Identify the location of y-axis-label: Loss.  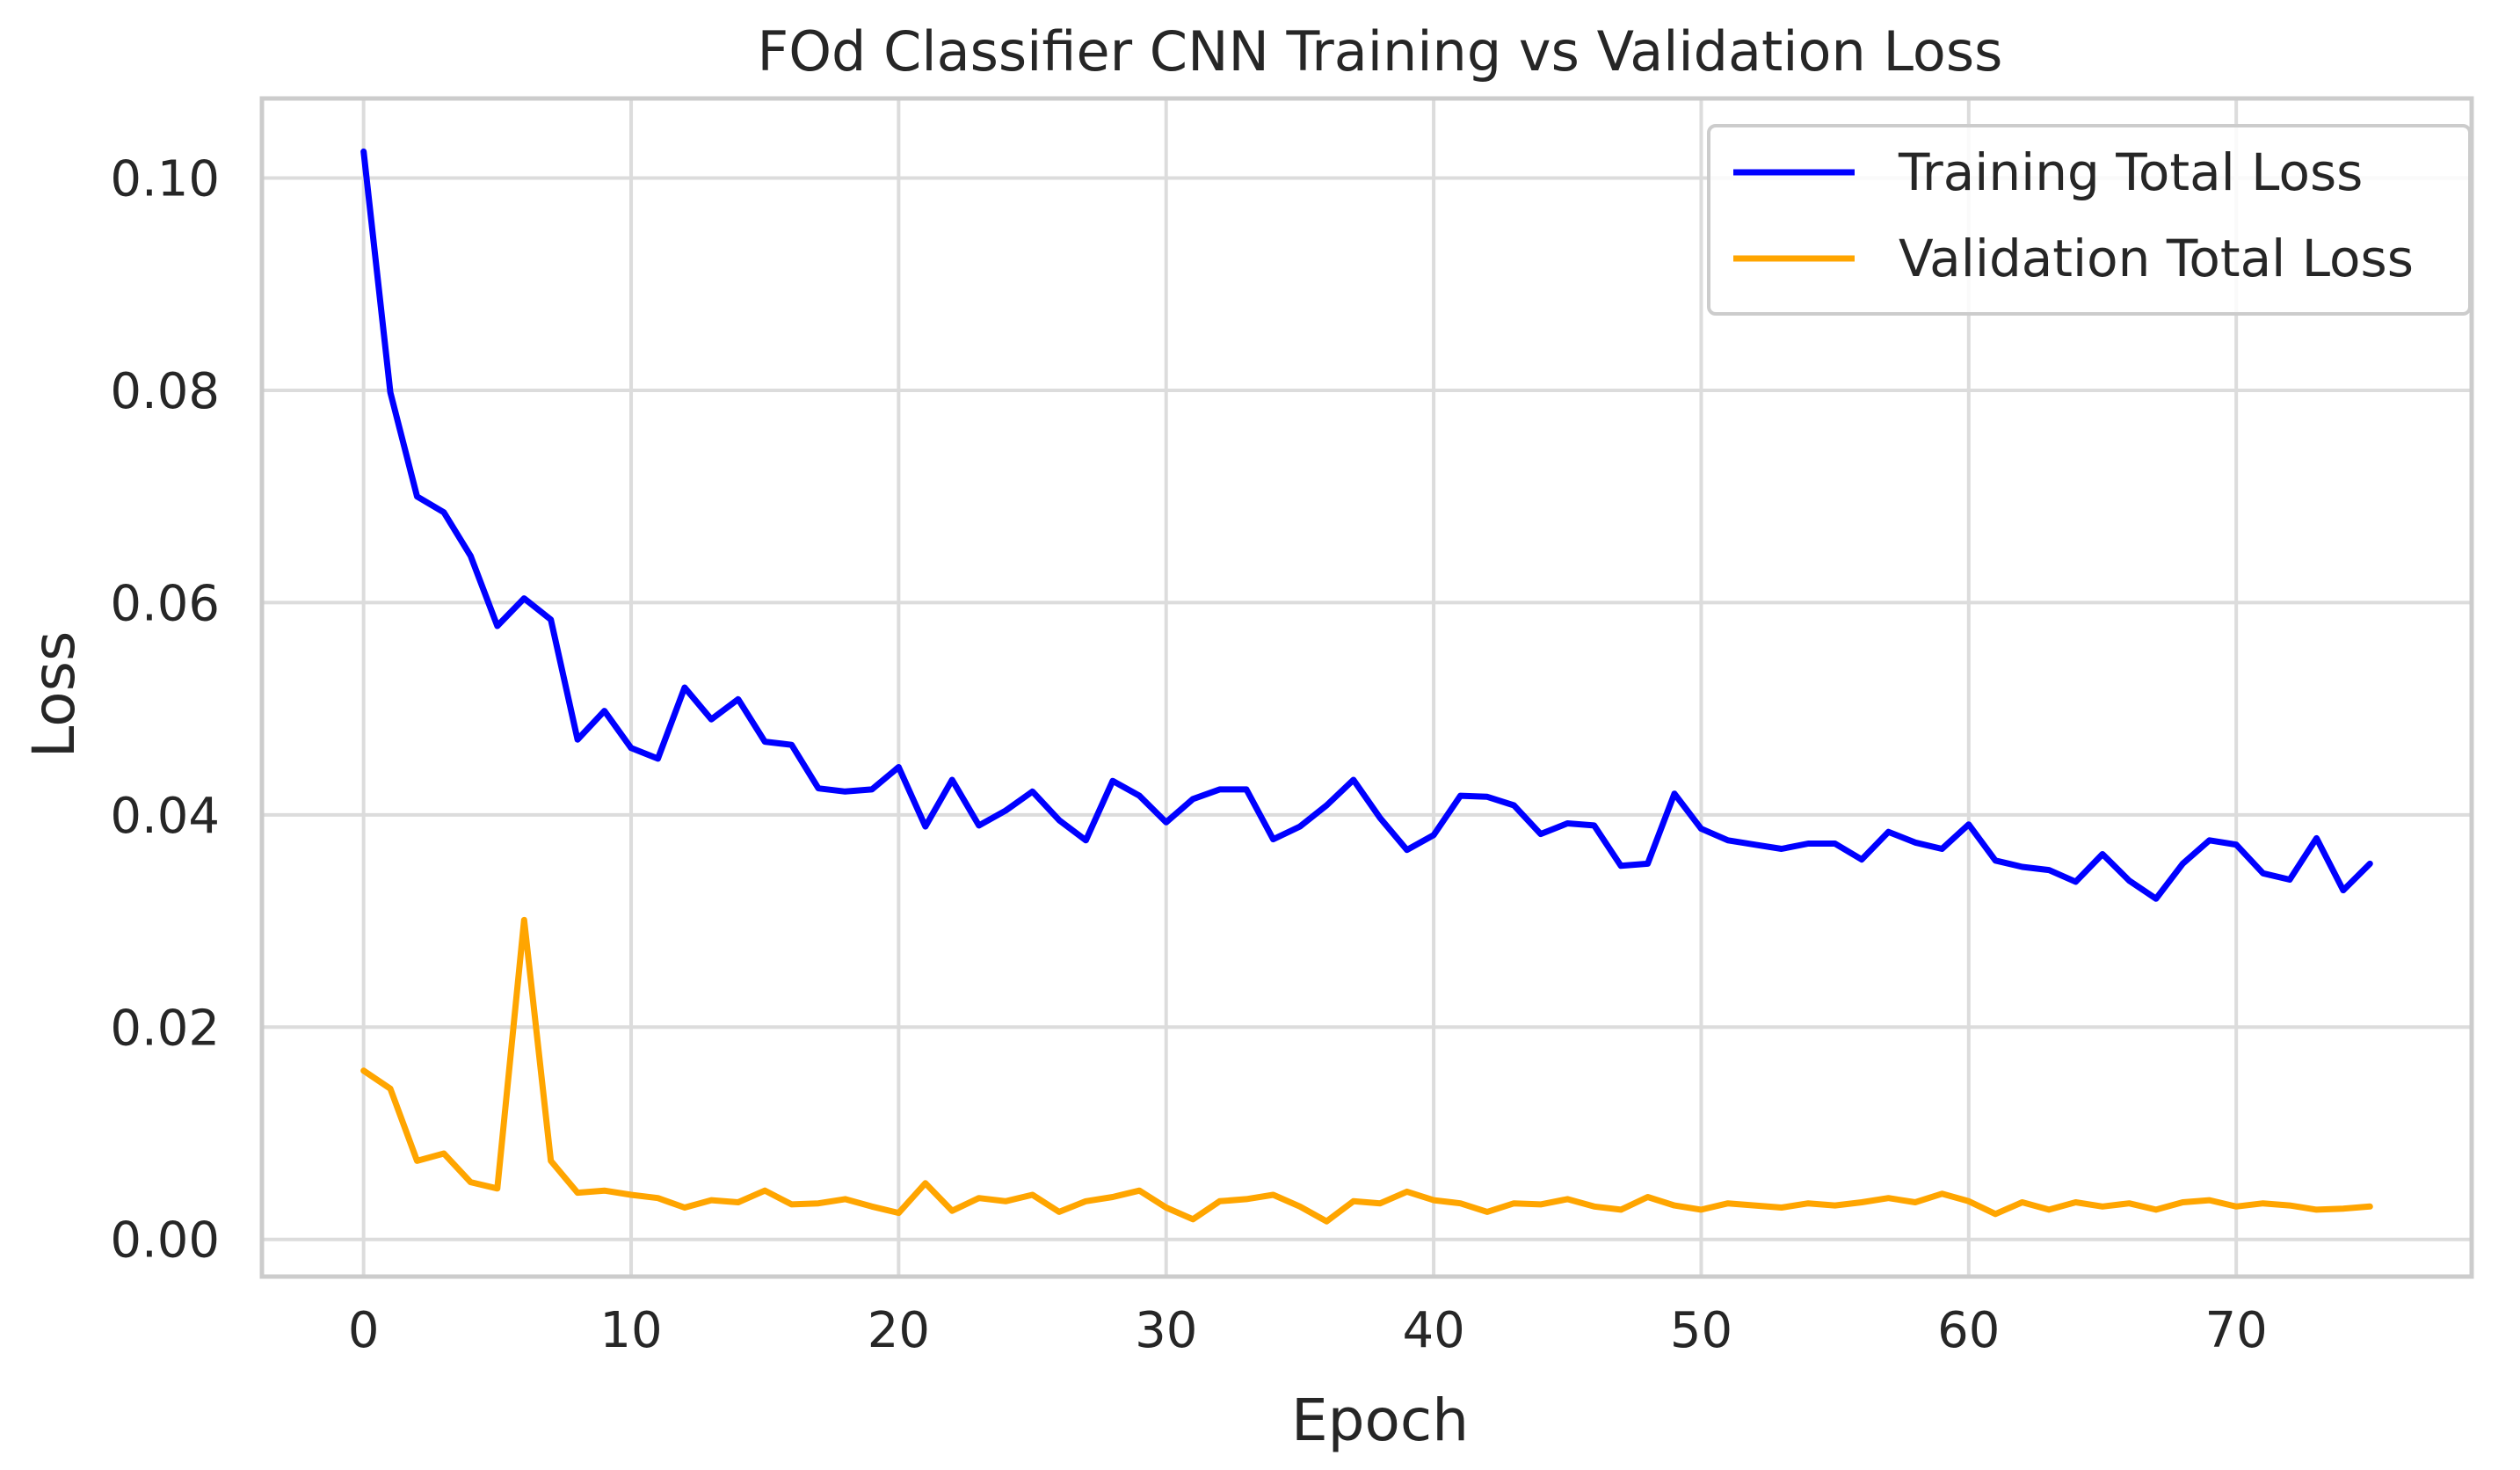
(54, 695).